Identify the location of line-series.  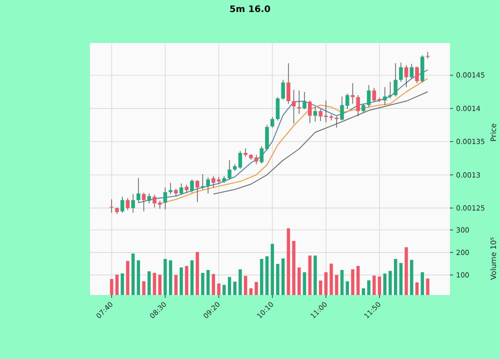
(320, 143).